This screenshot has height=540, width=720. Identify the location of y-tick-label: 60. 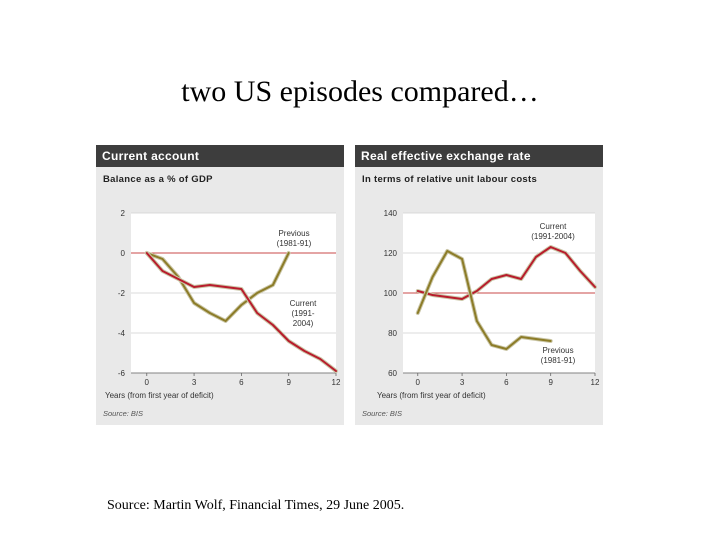
(392, 373).